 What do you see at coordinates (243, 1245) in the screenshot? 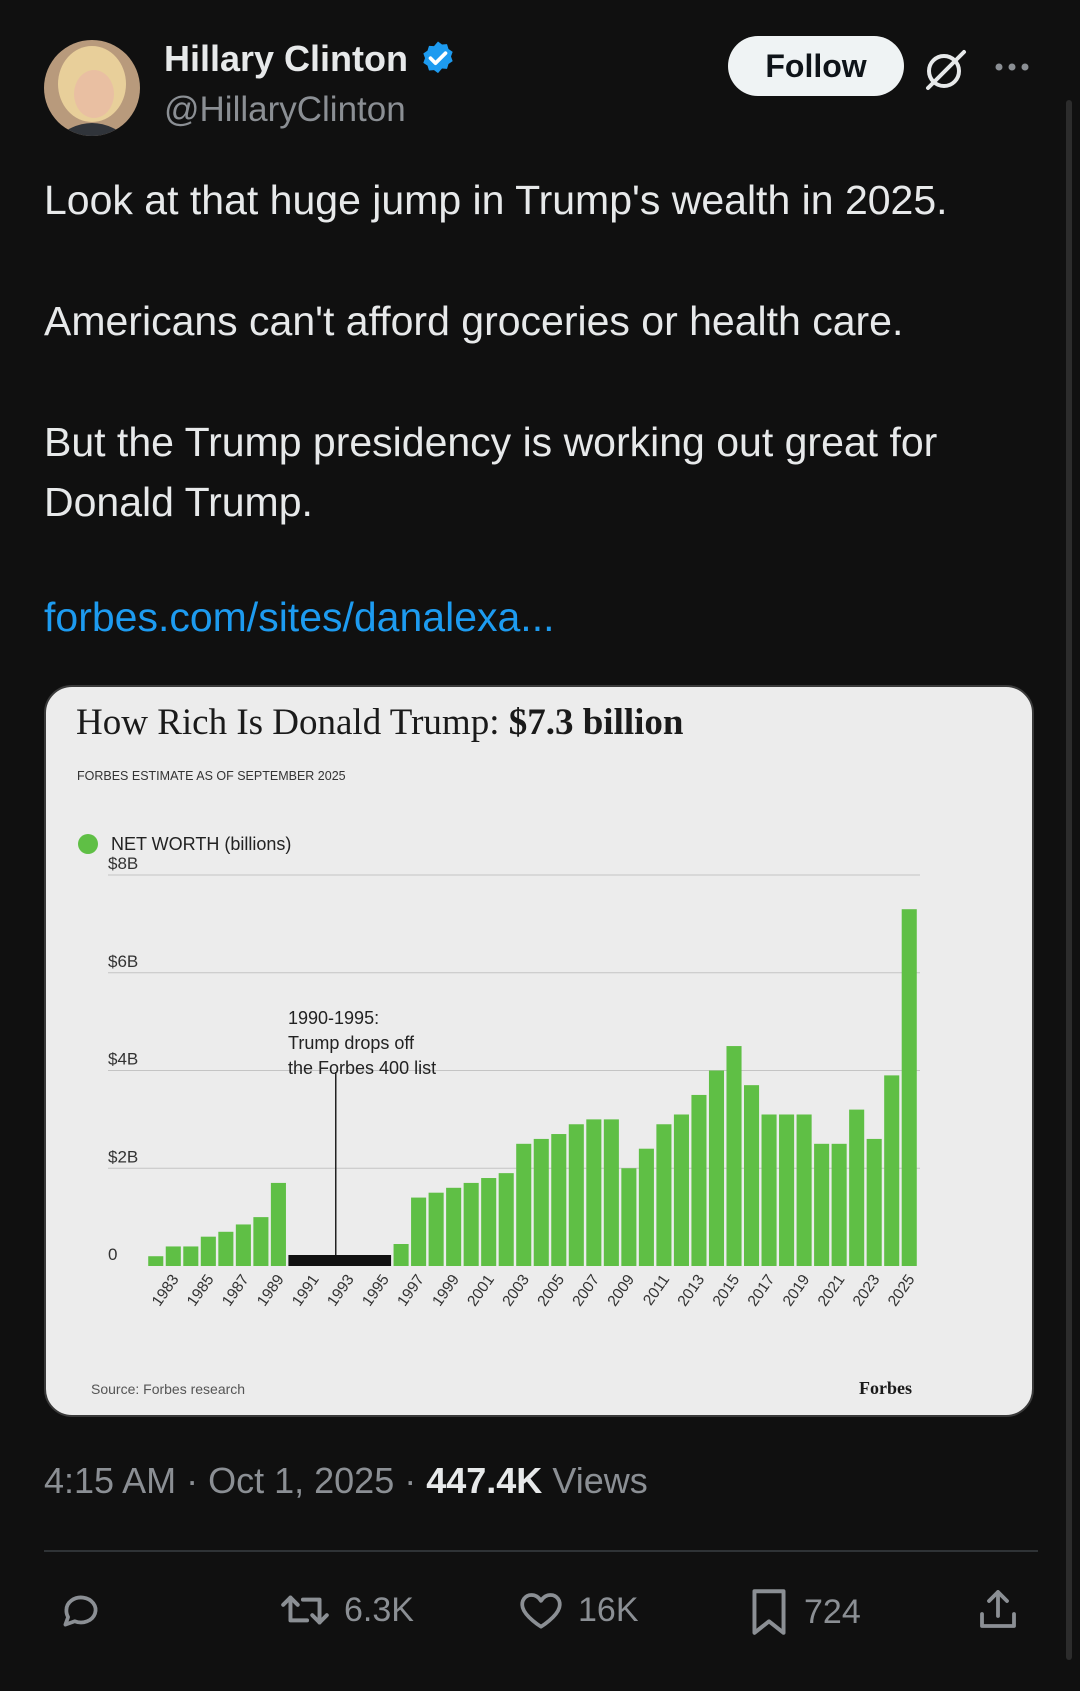
I see `bar-1987` at bounding box center [243, 1245].